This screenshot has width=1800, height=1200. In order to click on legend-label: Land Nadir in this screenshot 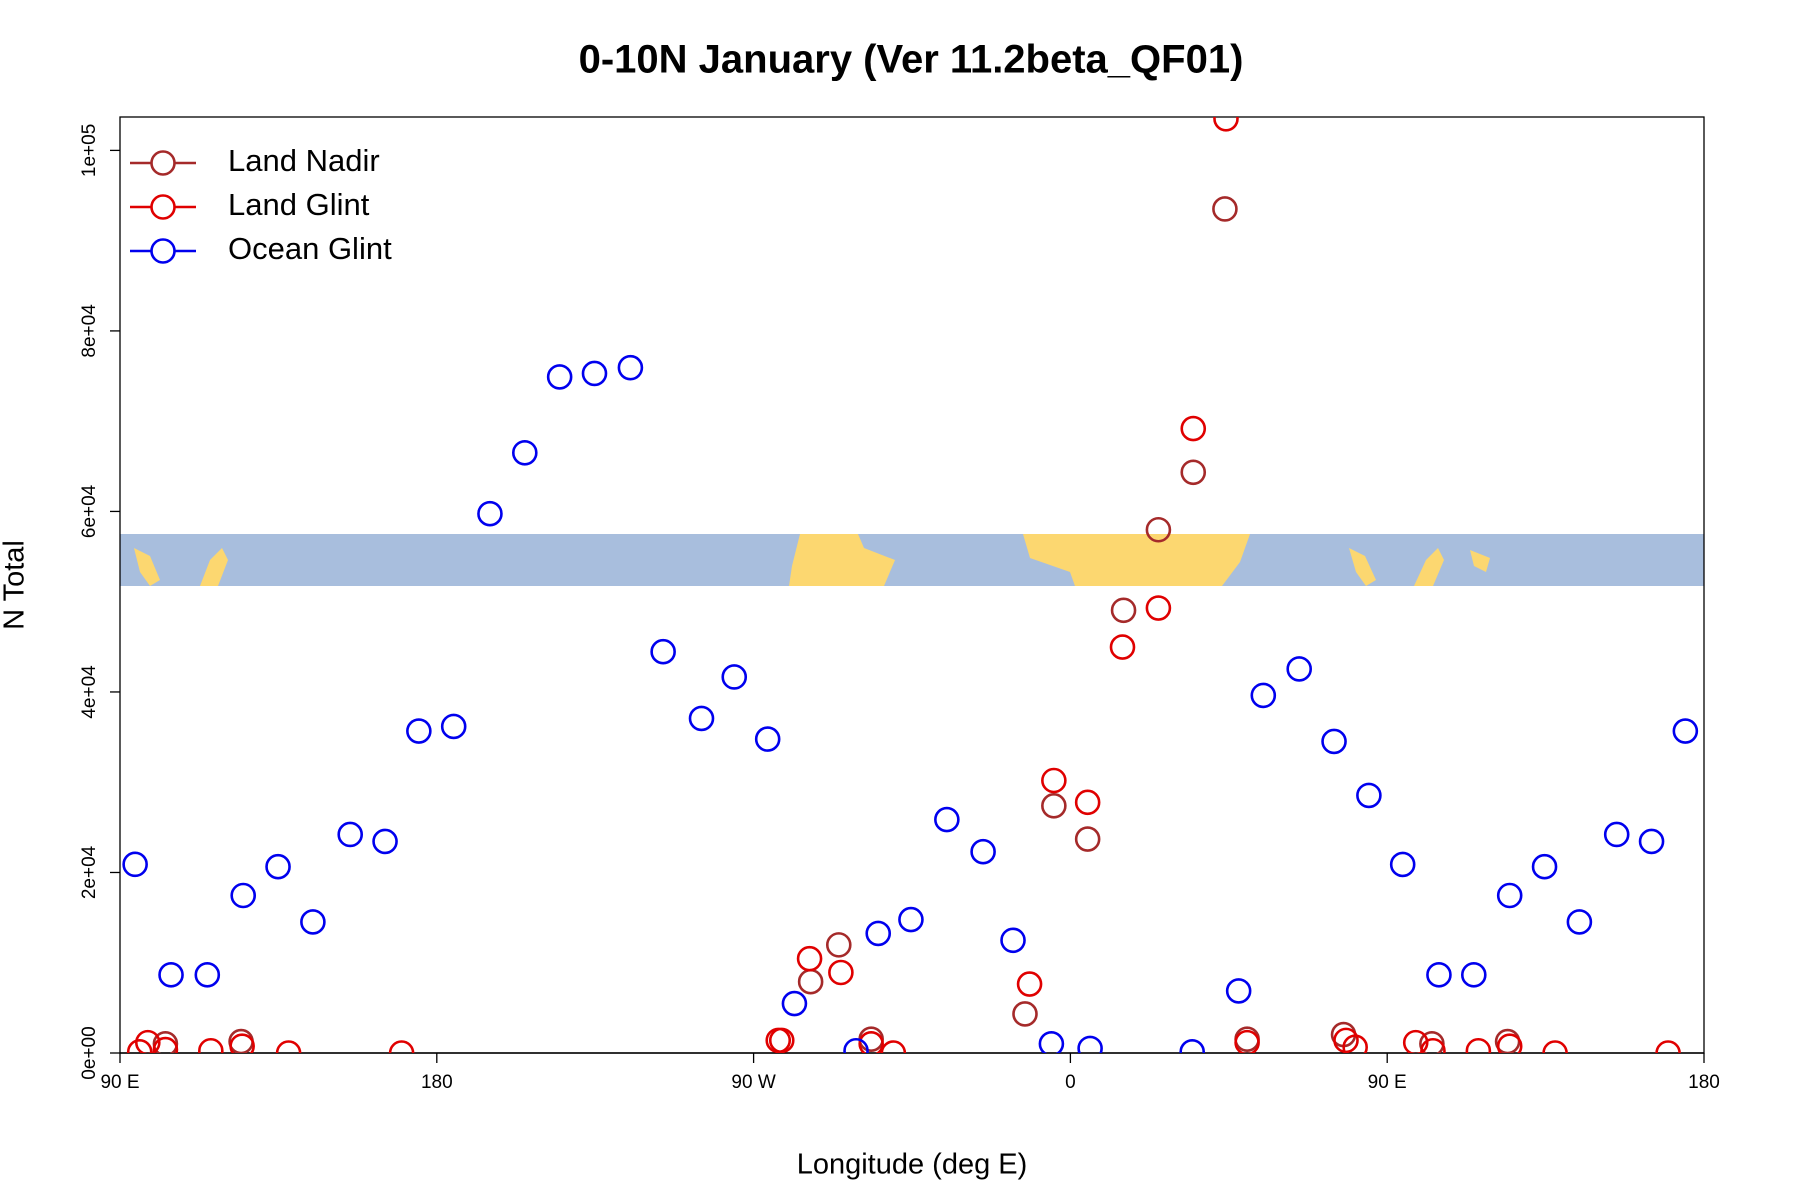, I will do `click(304, 160)`.